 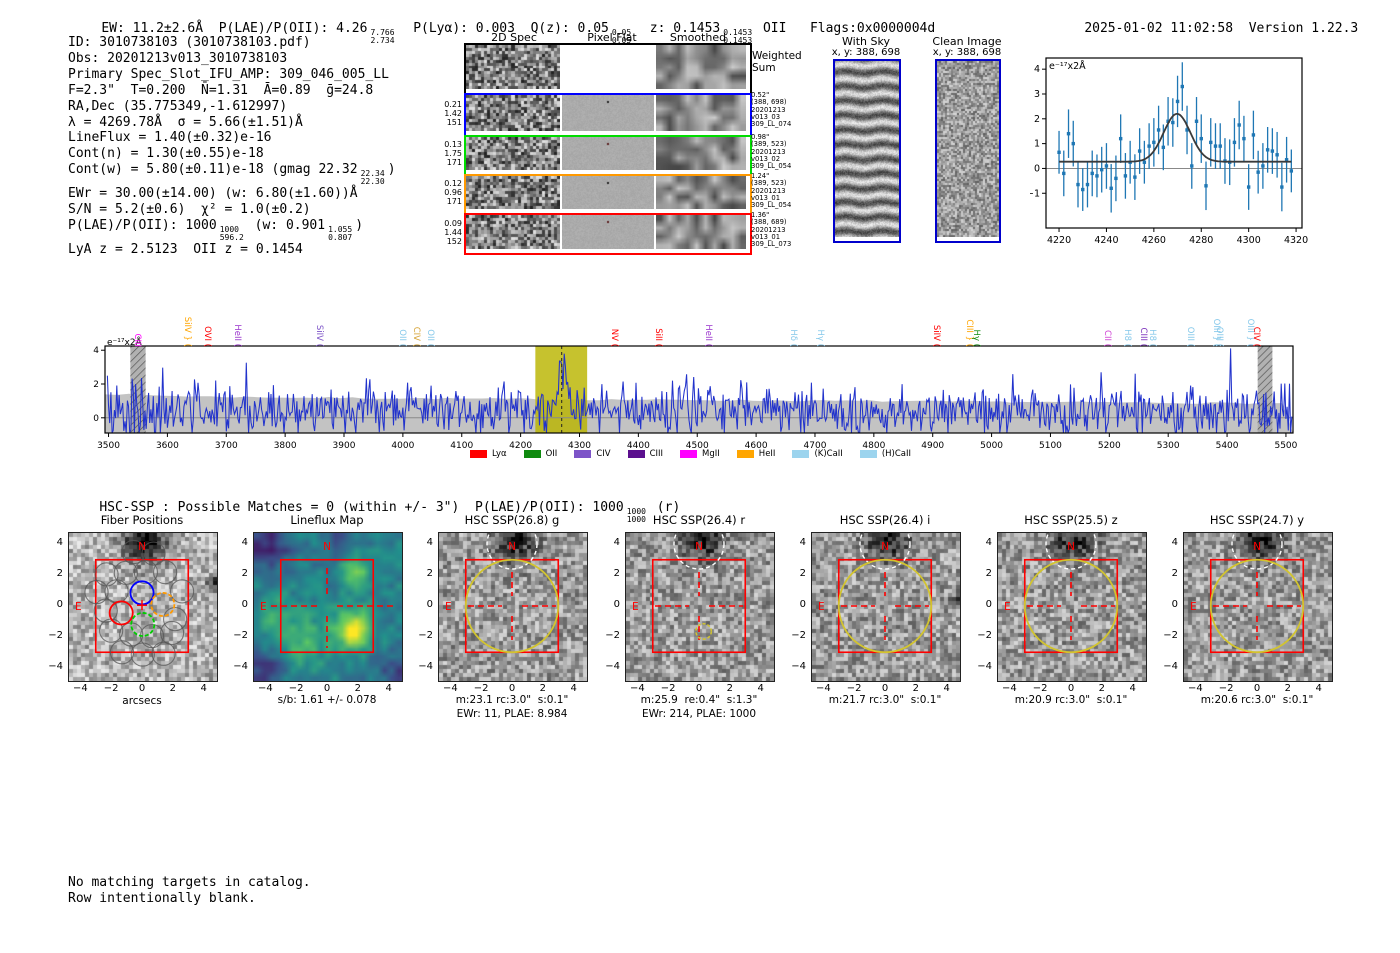 I want to click on extraction-box, so click(x=327, y=606).